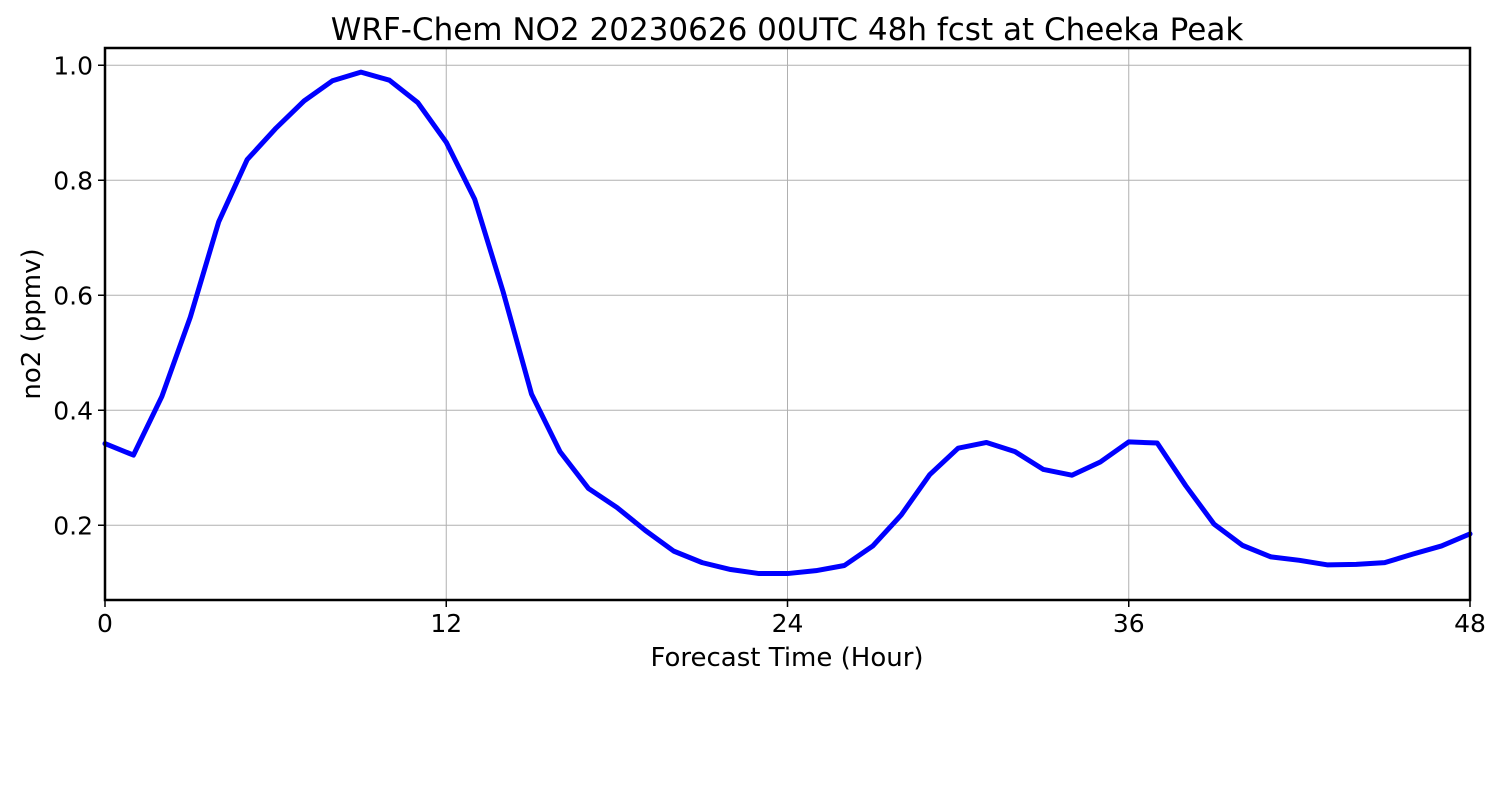 Image resolution: width=1500 pixels, height=800 pixels. I want to click on y-tick-label: 1.0, so click(73, 65).